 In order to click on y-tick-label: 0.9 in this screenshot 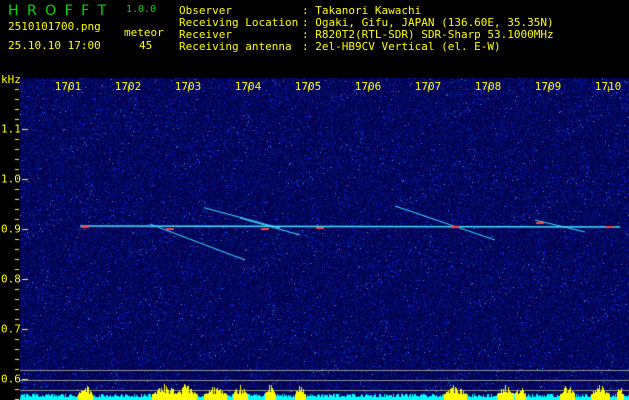, I will do `click(11, 229)`.